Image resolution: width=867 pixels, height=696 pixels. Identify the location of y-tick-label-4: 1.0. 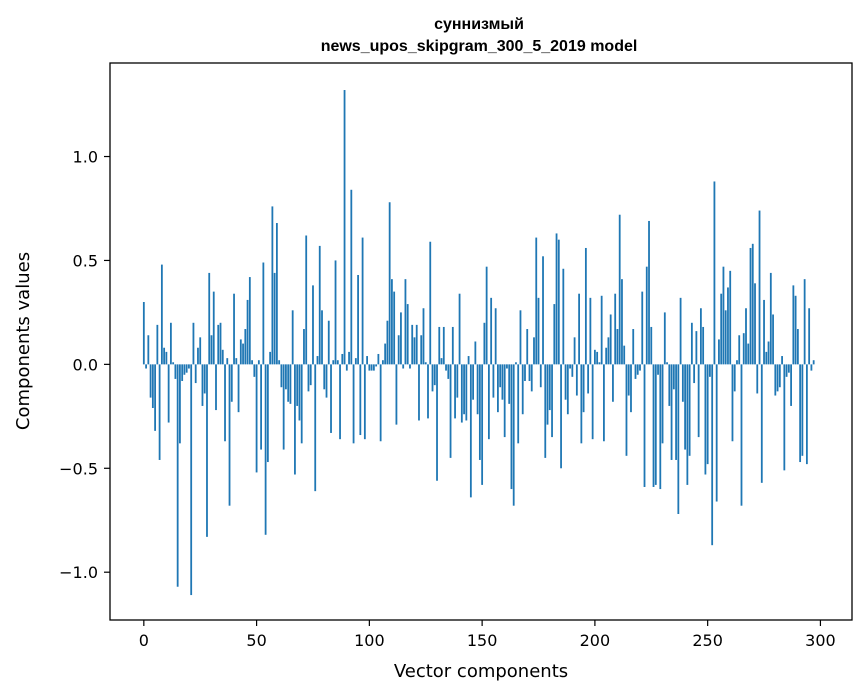
(85, 157).